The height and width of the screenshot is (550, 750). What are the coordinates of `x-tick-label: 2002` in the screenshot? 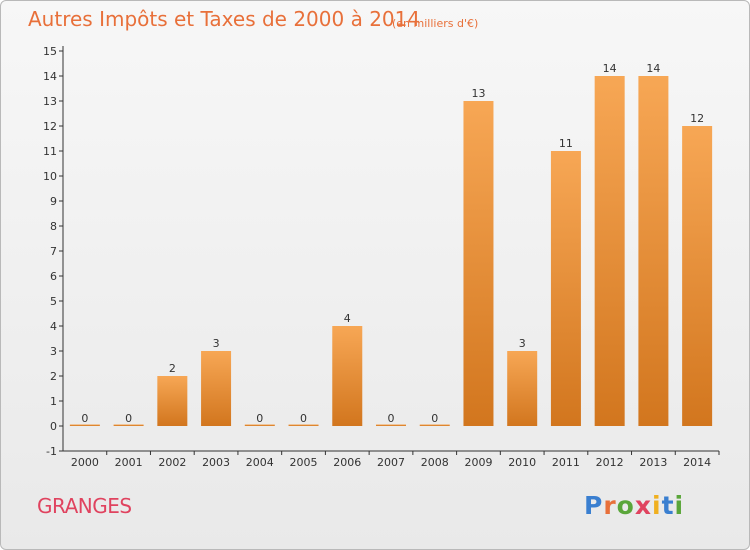 It's located at (172, 462).